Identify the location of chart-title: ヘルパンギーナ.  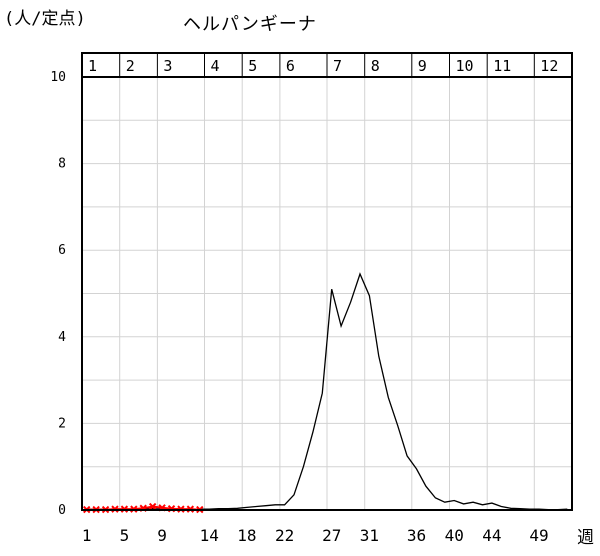
(250, 24).